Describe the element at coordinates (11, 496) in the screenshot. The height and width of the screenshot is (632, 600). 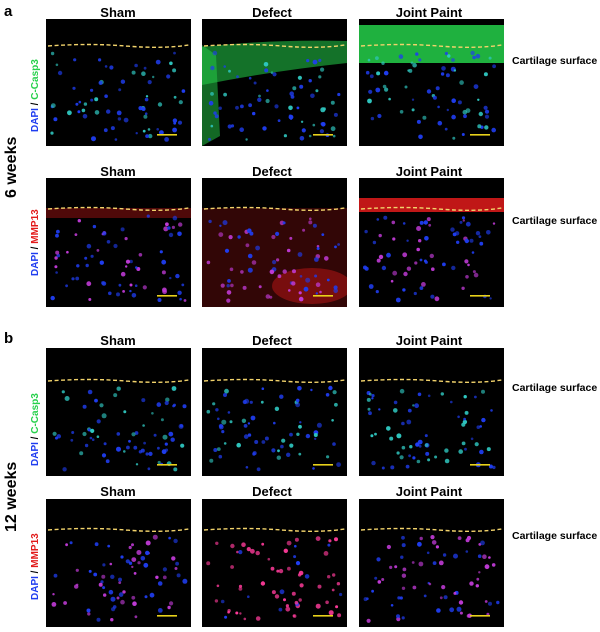
I see `time-label-12-weeks: 12 weeks` at that location.